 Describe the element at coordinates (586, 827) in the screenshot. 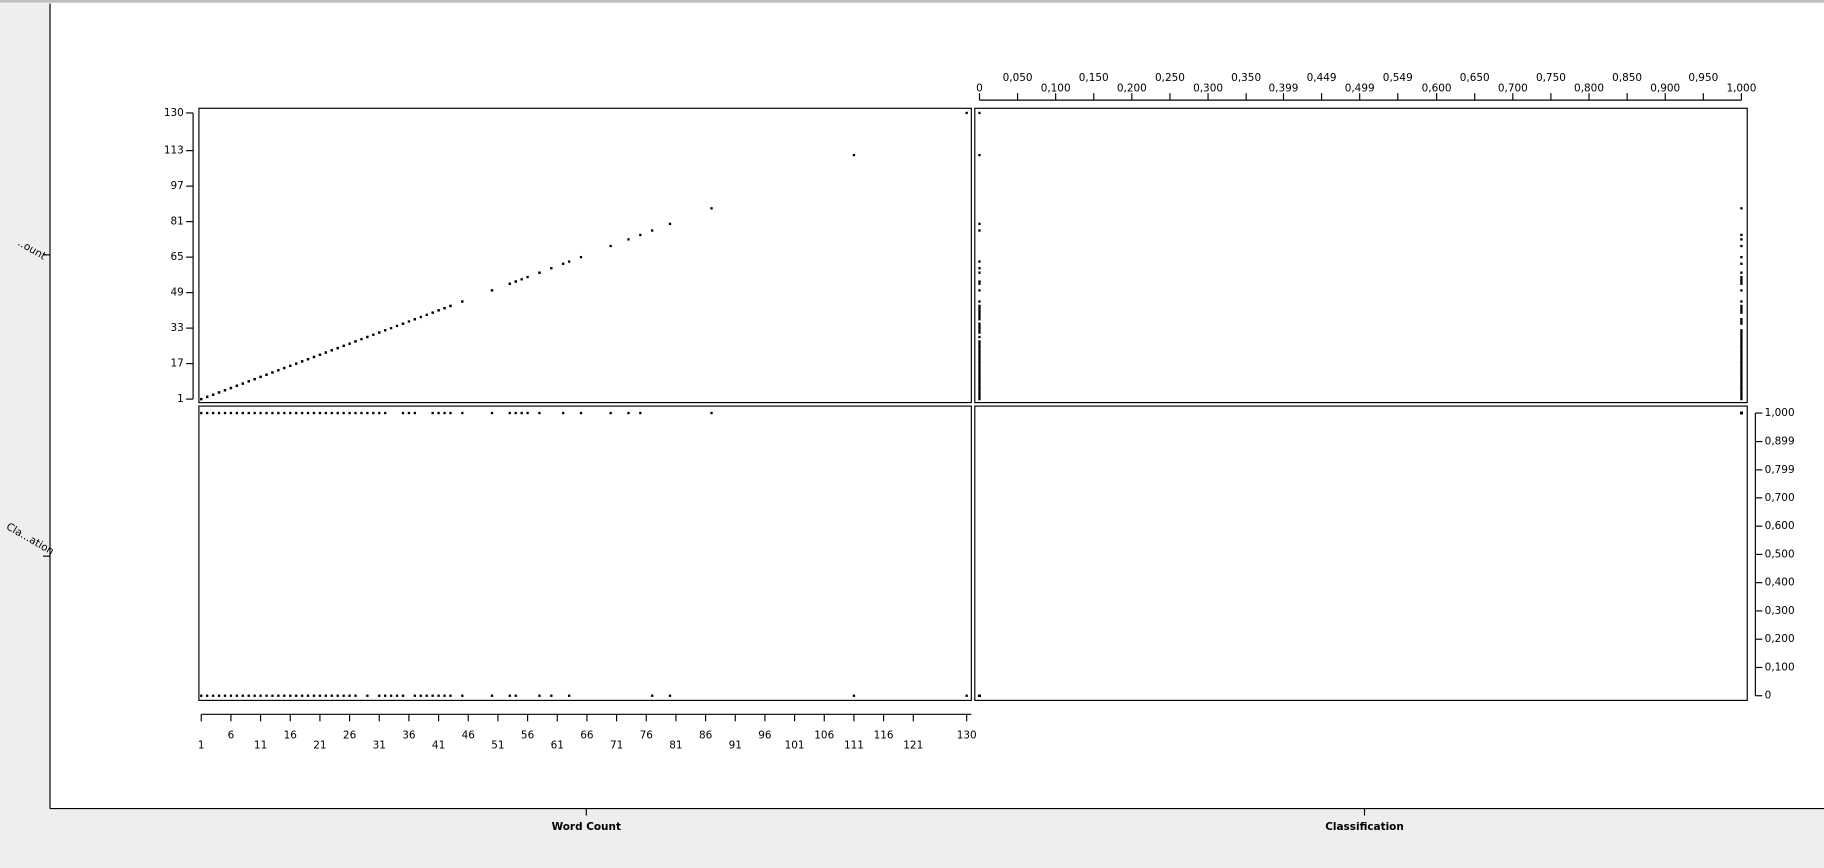

I see `column-label: Word Count` at that location.